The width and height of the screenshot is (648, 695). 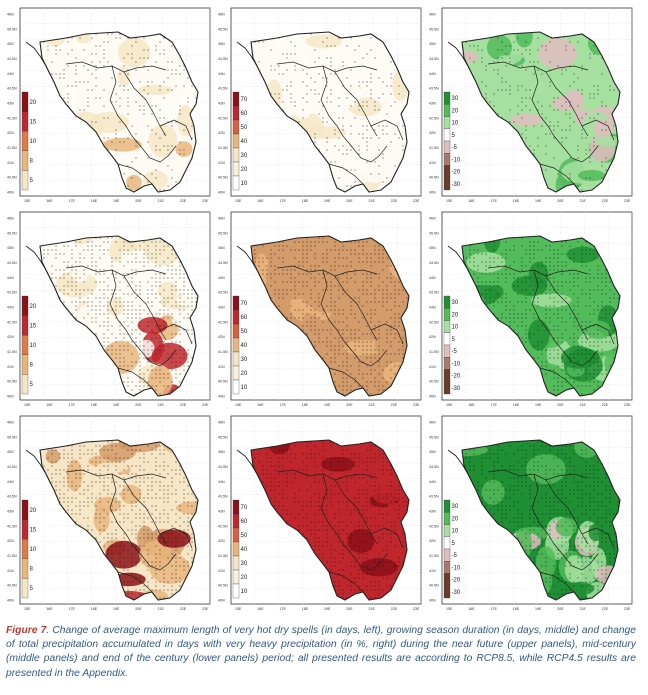 What do you see at coordinates (223, 233) in the screenshot?
I see `y-tick-label: 45.5N` at bounding box center [223, 233].